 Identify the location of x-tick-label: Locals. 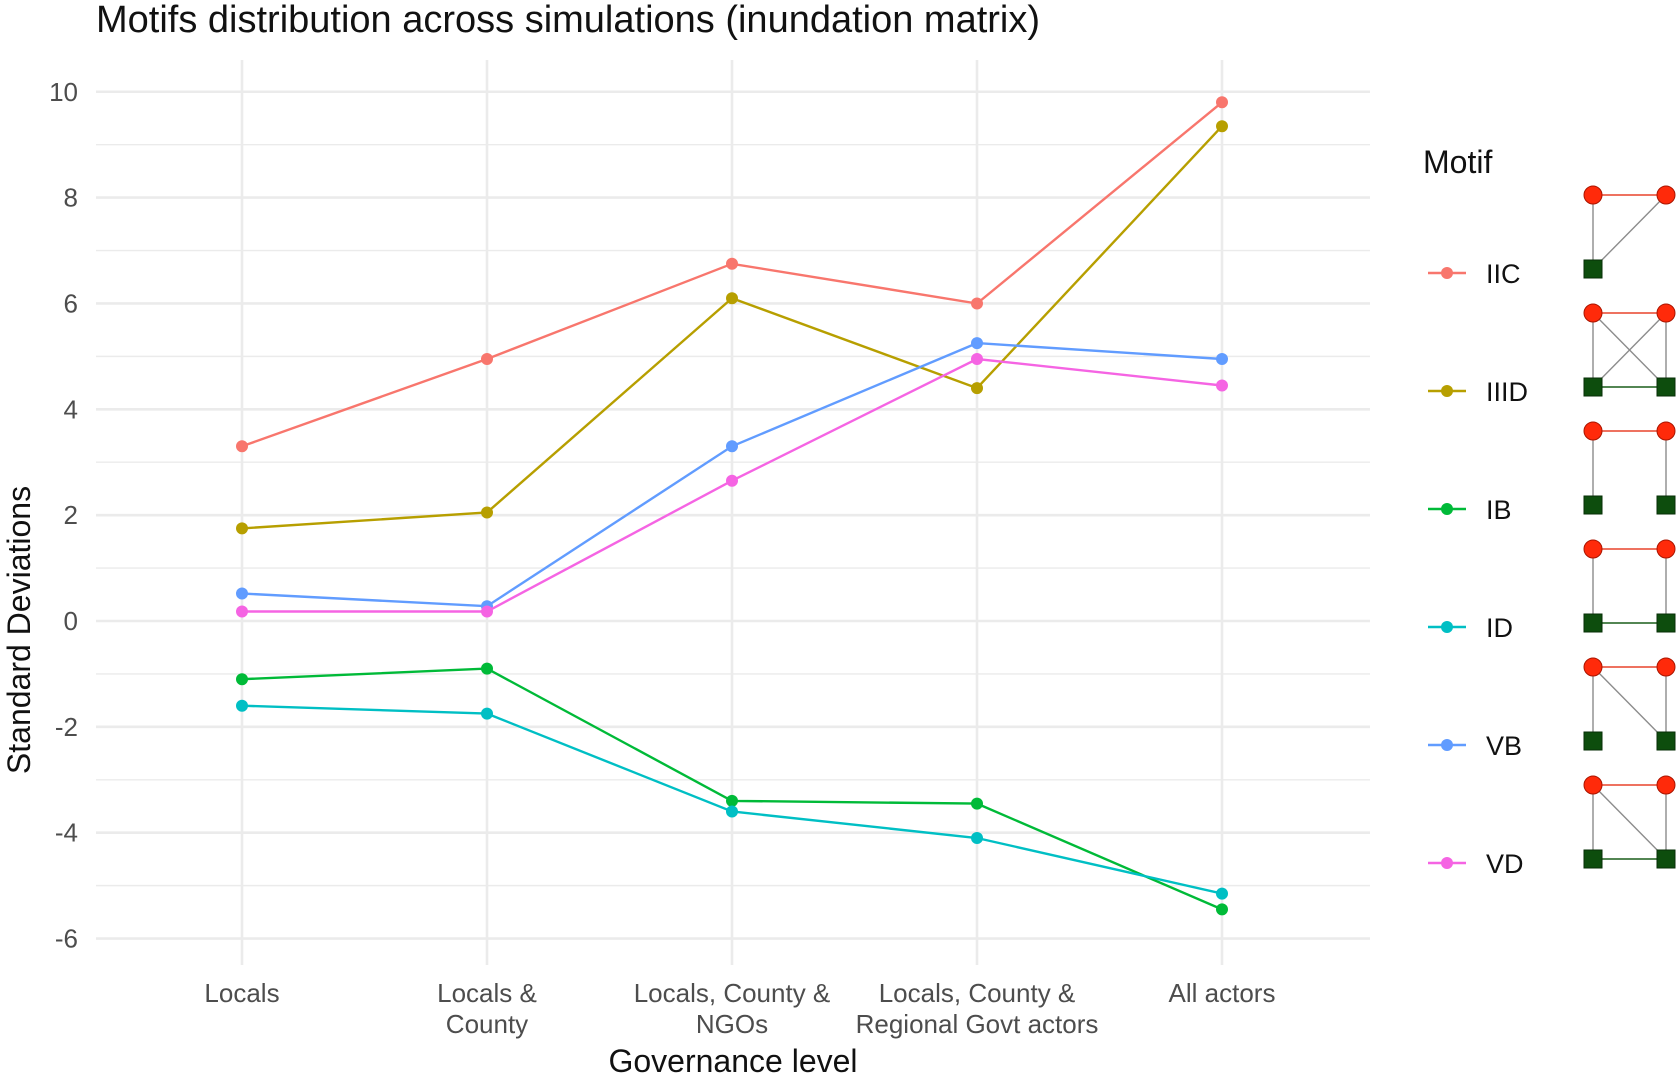
(241, 993).